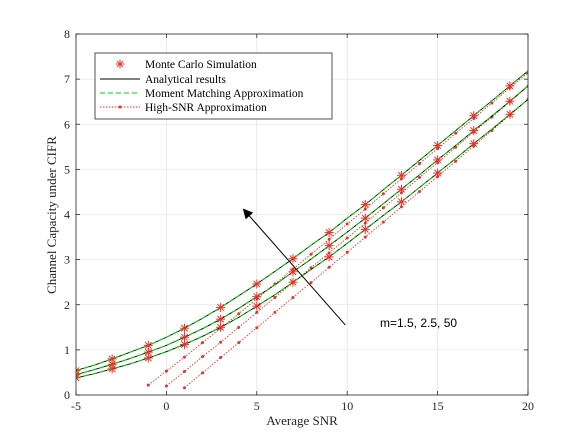  What do you see at coordinates (67, 395) in the screenshot?
I see `y-tick-label: 0` at bounding box center [67, 395].